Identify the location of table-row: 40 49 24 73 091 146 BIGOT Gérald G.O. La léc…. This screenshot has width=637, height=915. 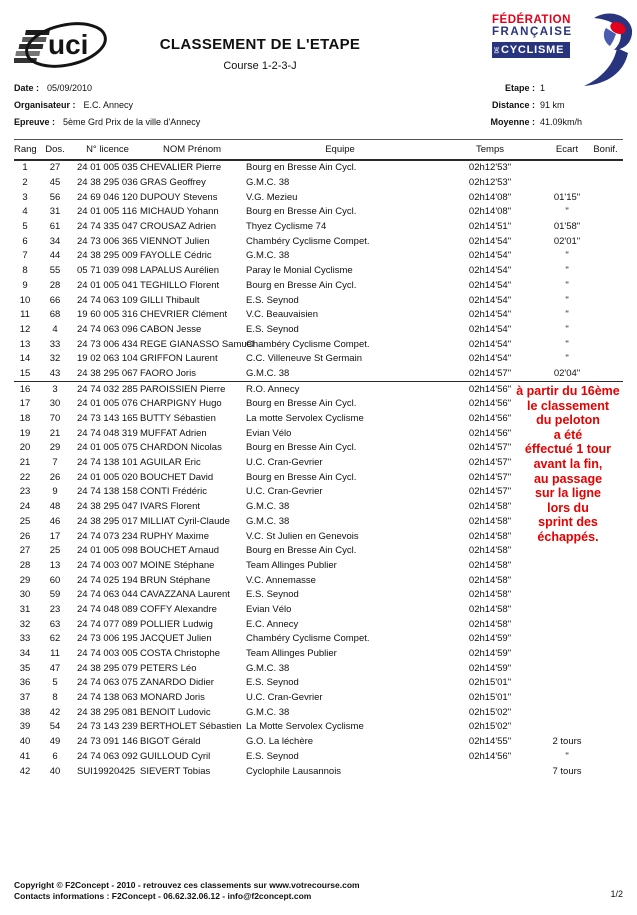
(318, 742).